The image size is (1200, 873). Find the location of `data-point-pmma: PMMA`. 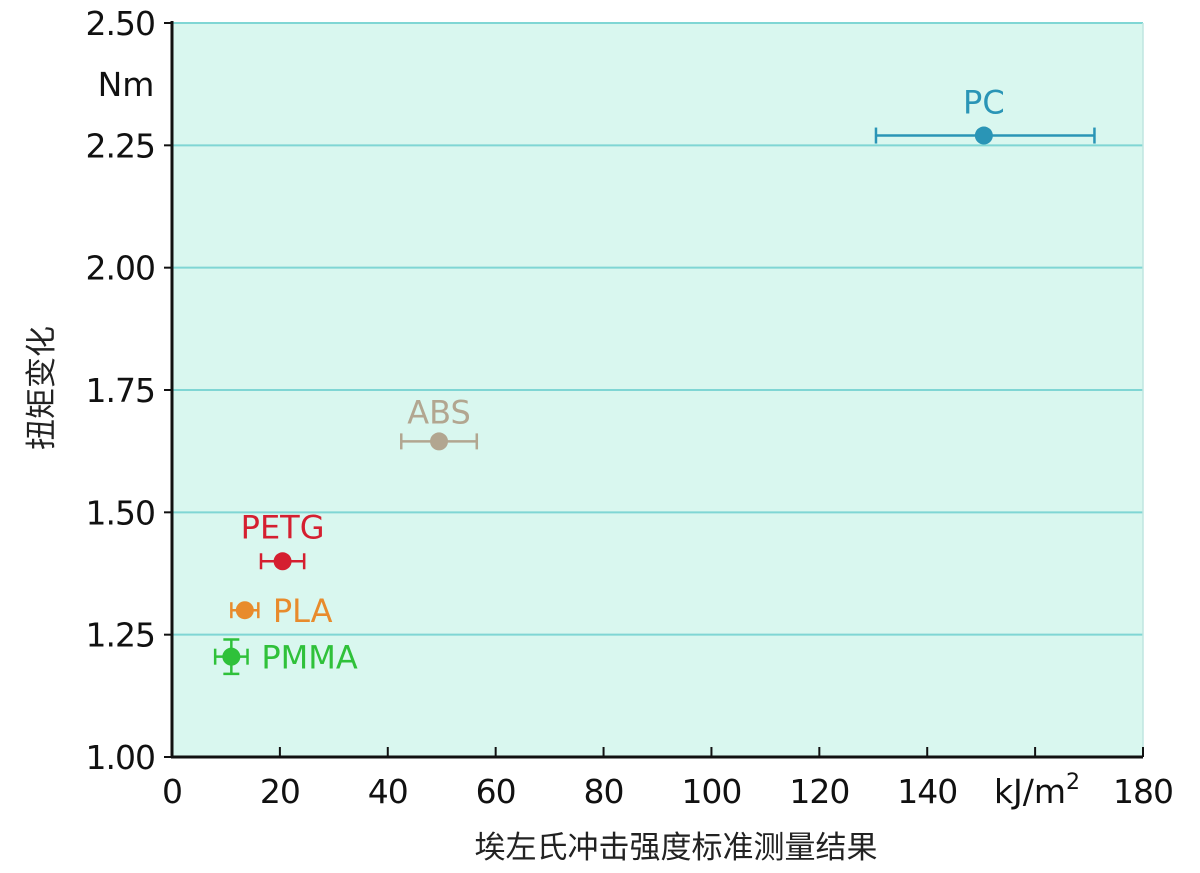

data-point-pmma: PMMA is located at coordinates (285, 657).